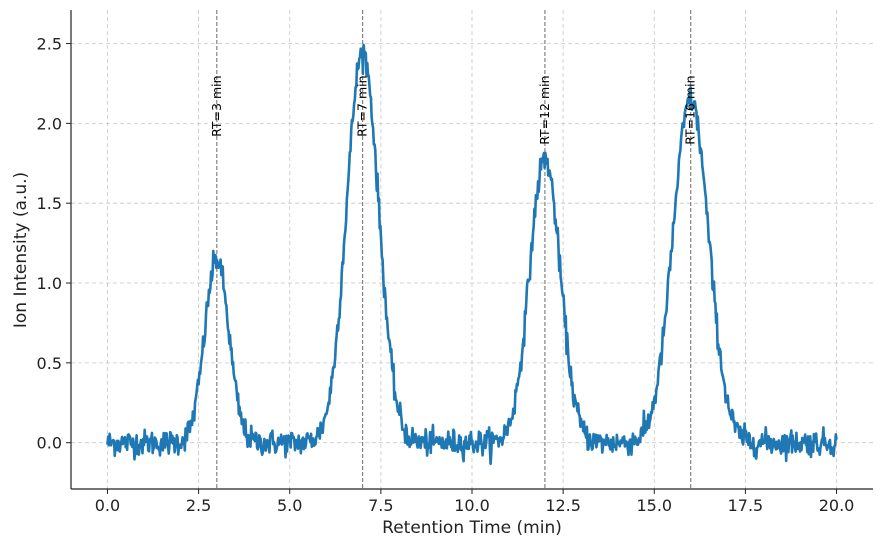 The image size is (884, 553). I want to click on x-tick-label: 2.5, so click(198, 505).